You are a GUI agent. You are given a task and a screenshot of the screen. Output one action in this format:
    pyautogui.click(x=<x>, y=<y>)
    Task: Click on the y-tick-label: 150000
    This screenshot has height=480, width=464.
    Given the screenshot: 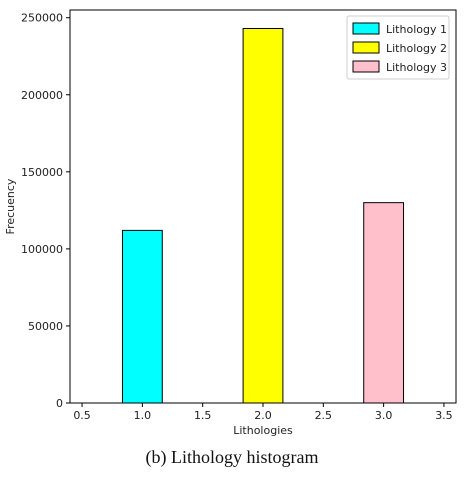 What is the action you would take?
    pyautogui.click(x=42, y=172)
    